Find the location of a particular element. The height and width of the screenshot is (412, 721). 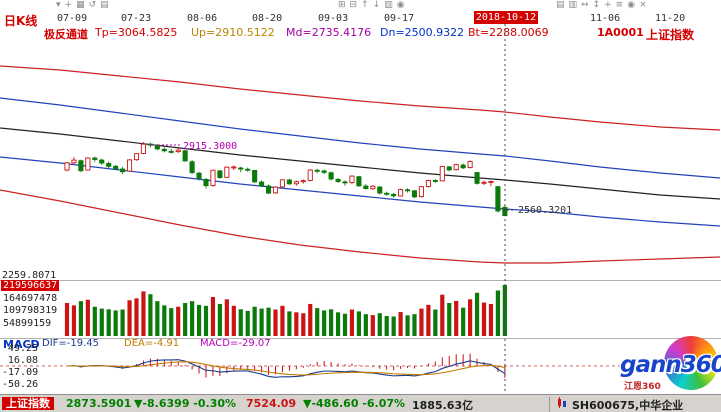

toolbar-cluster-left: ▾+▦↺▤ is located at coordinates (84, 5).